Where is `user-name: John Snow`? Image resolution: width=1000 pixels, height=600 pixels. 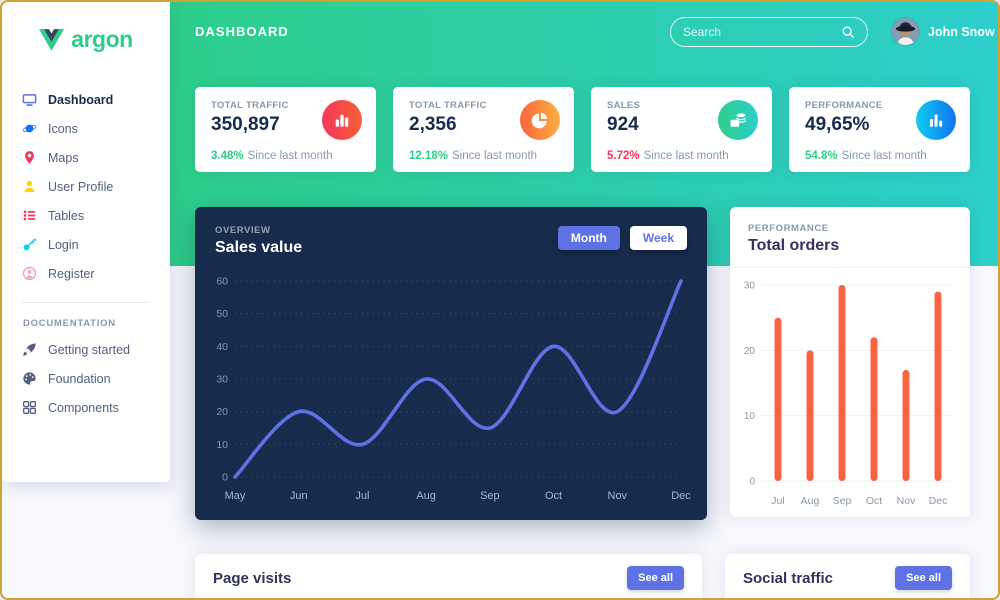 user-name: John Snow is located at coordinates (961, 31).